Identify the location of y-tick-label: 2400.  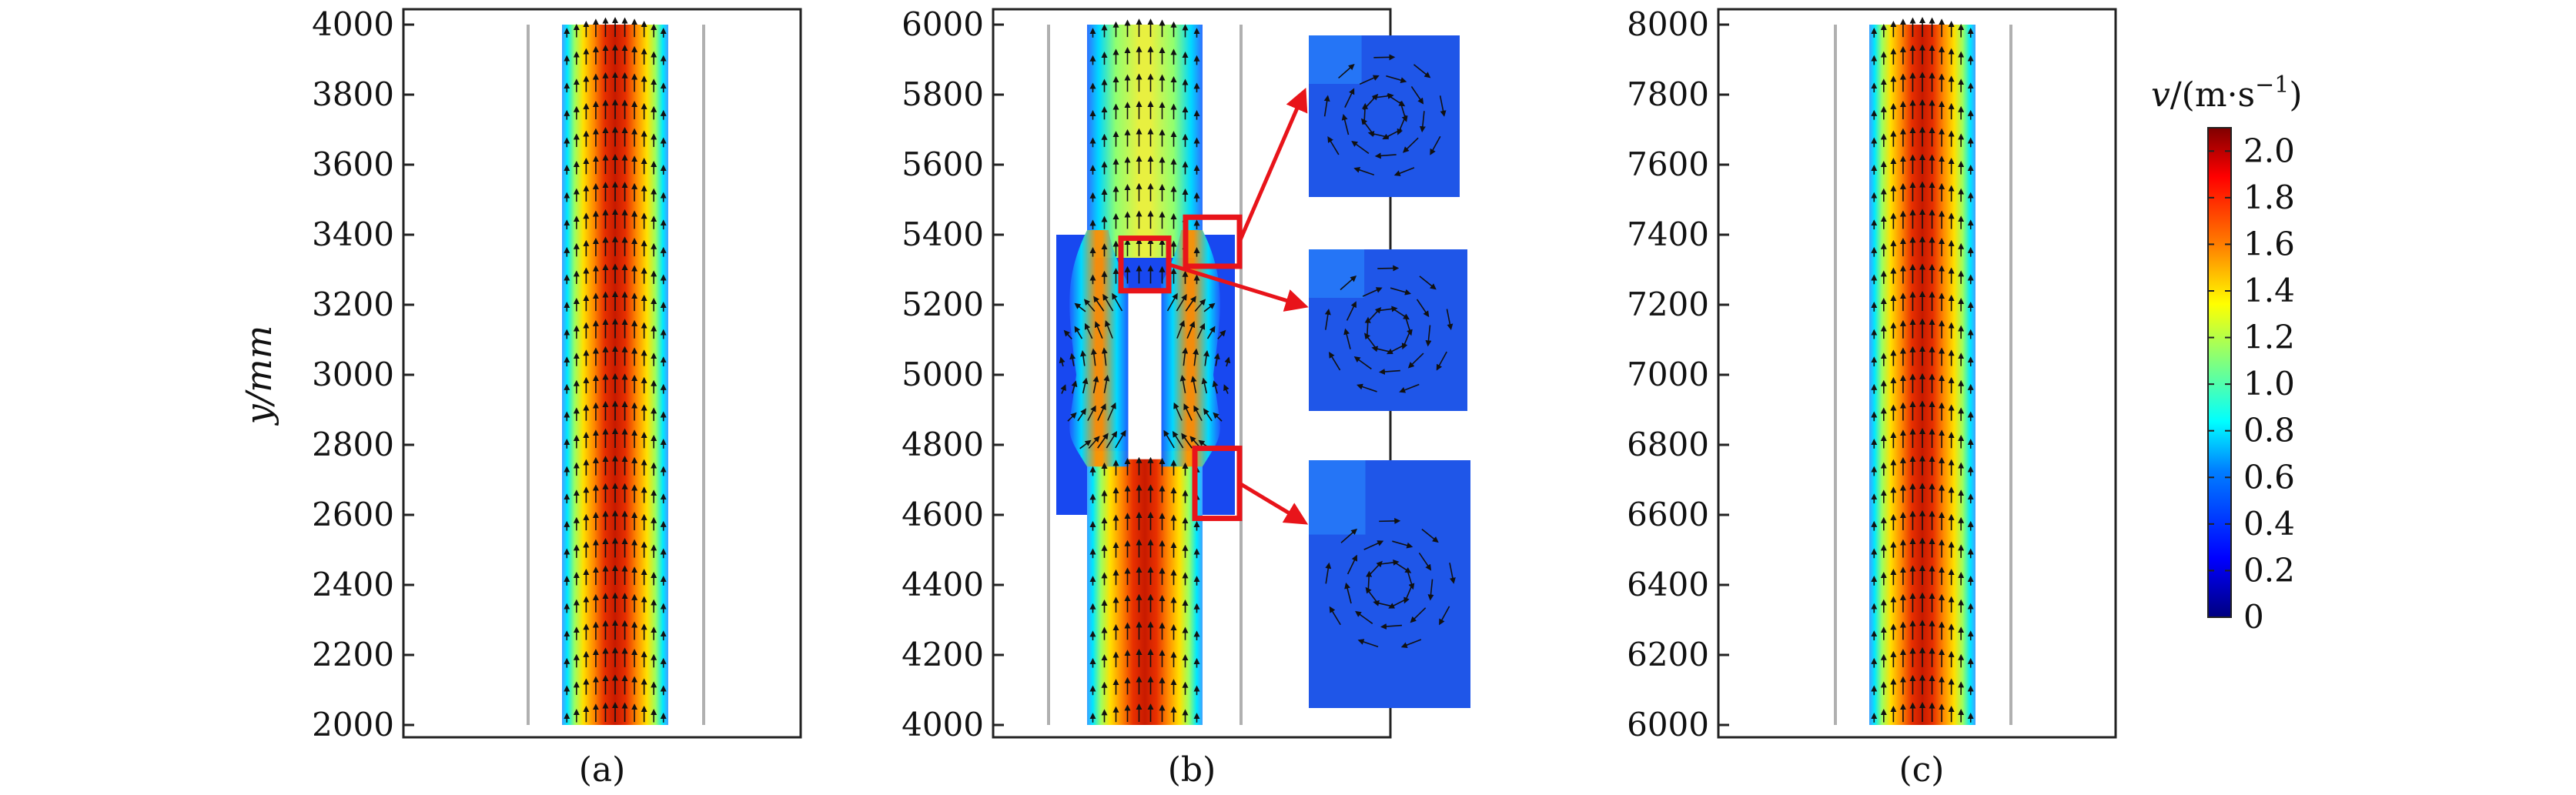
(353, 584).